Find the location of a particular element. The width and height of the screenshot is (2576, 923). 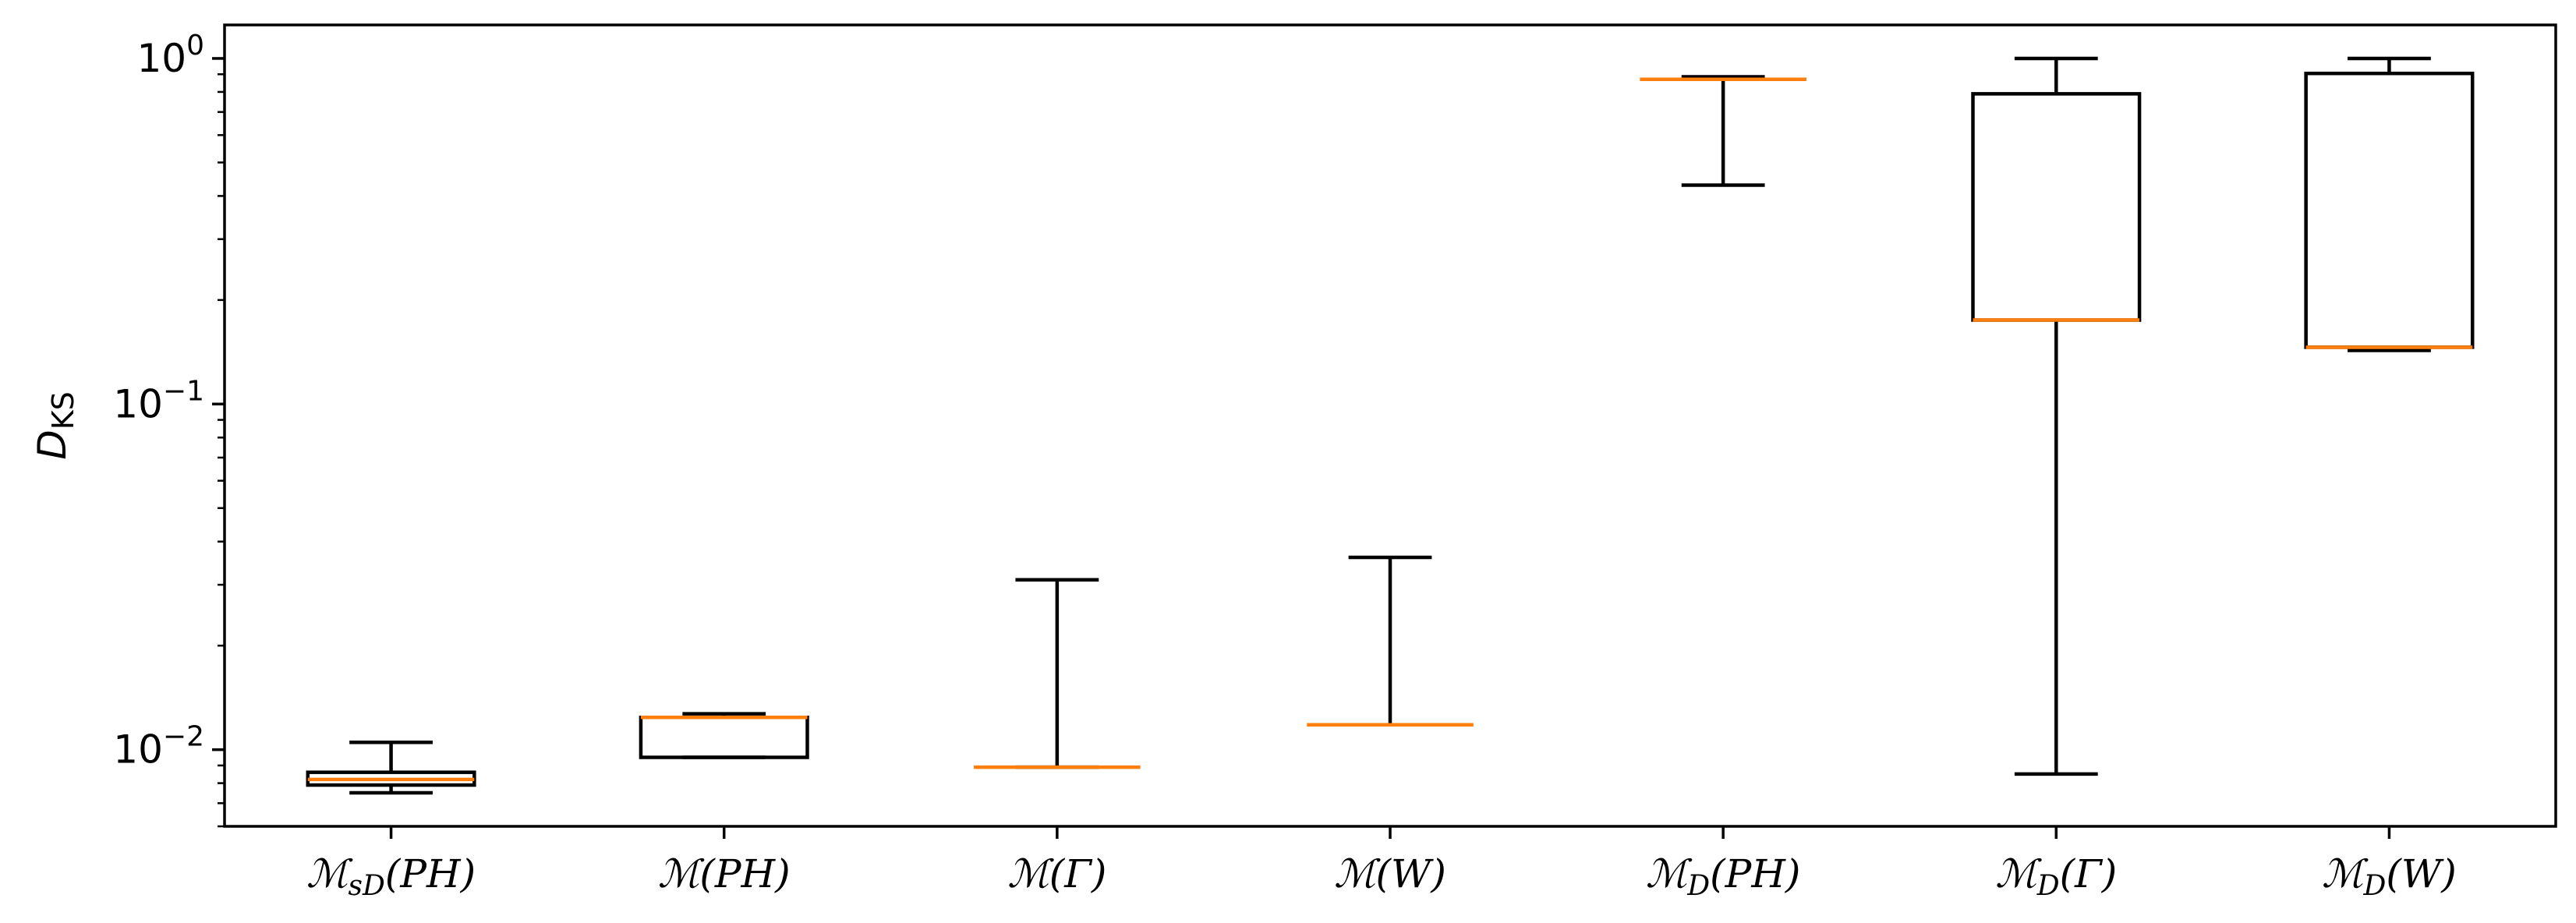

y-tick-exp: −2 is located at coordinates (183, 737).